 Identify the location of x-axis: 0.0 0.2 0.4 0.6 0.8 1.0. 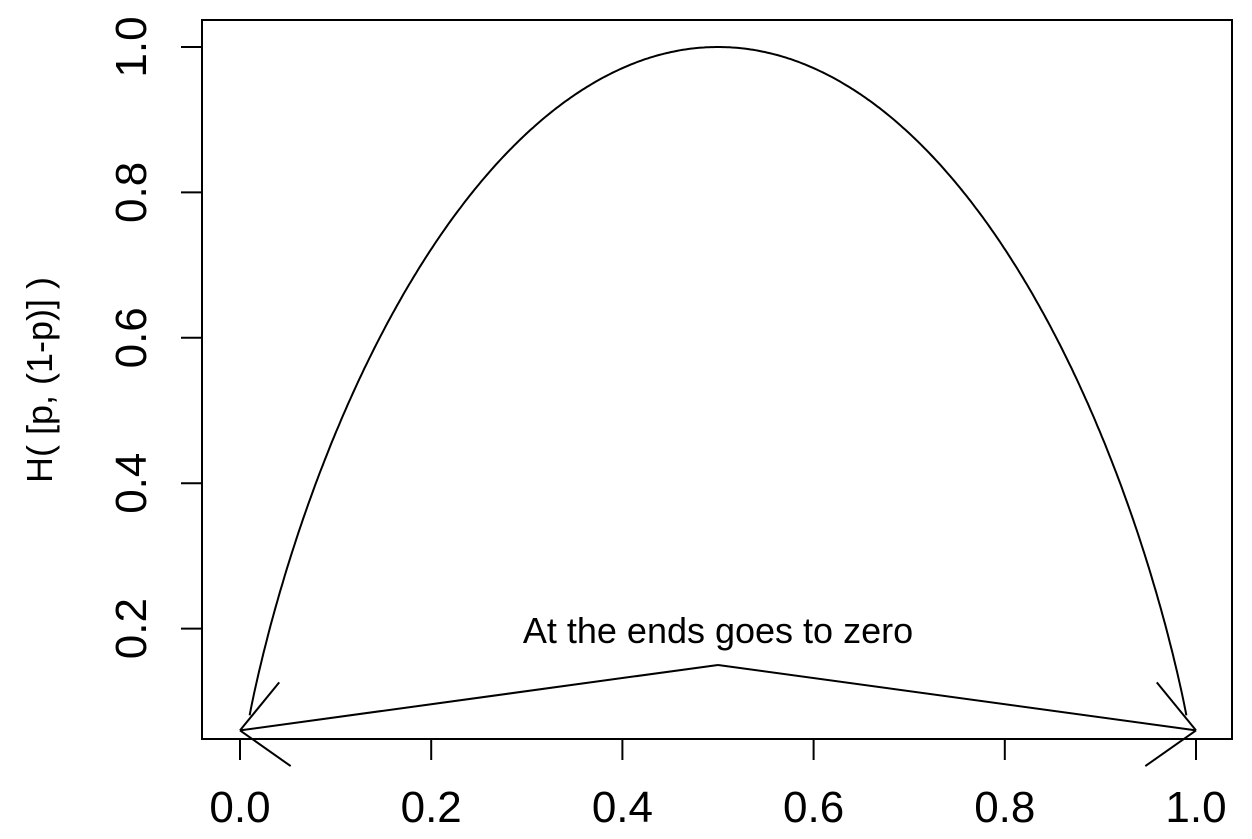
(718, 785).